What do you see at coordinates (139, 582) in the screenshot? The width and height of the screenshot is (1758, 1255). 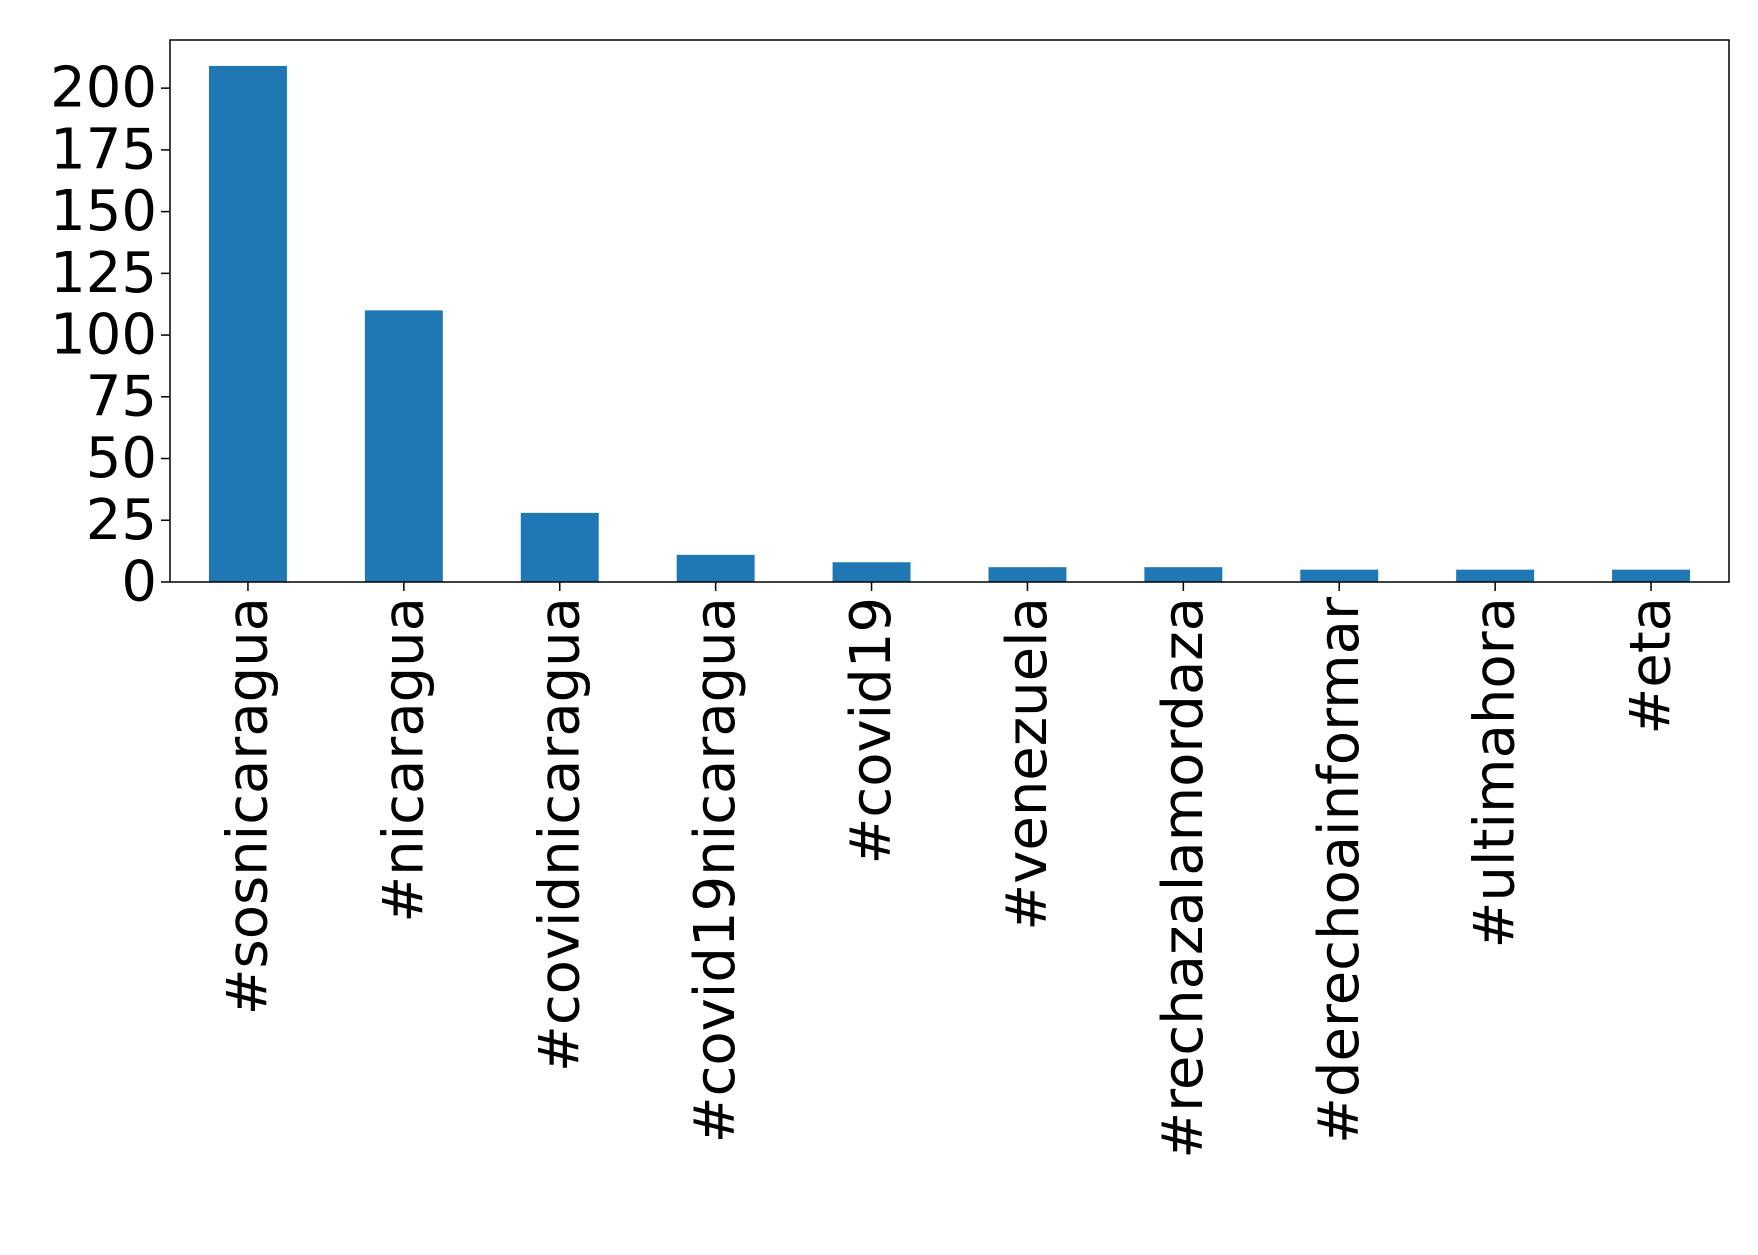 I see `y-tick-label: 0` at bounding box center [139, 582].